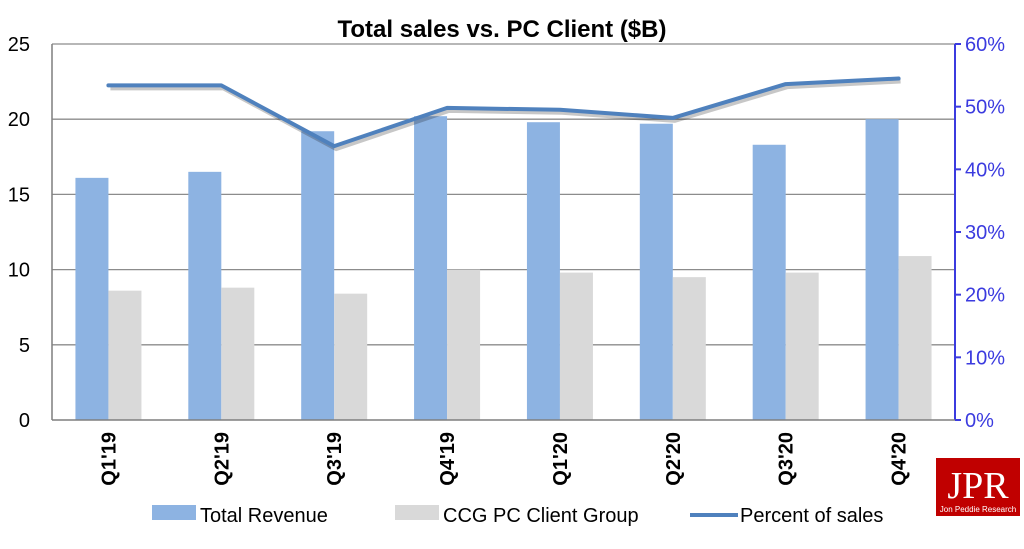 Image resolution: width=1024 pixels, height=549 pixels. I want to click on percent-line-layer, so click(503, 114).